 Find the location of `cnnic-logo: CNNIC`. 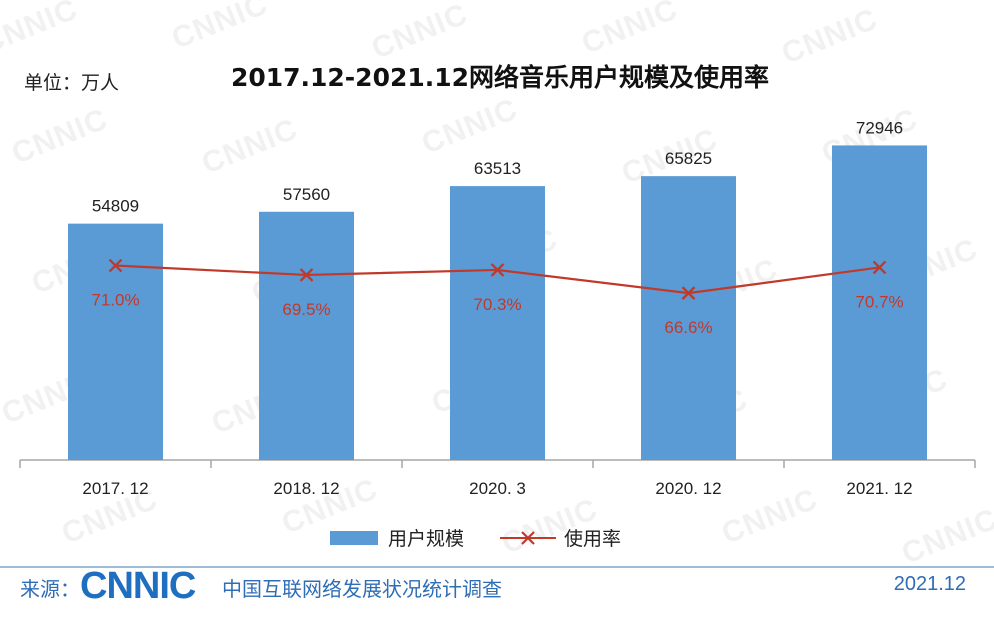

cnnic-logo: CNNIC is located at coordinates (138, 586).